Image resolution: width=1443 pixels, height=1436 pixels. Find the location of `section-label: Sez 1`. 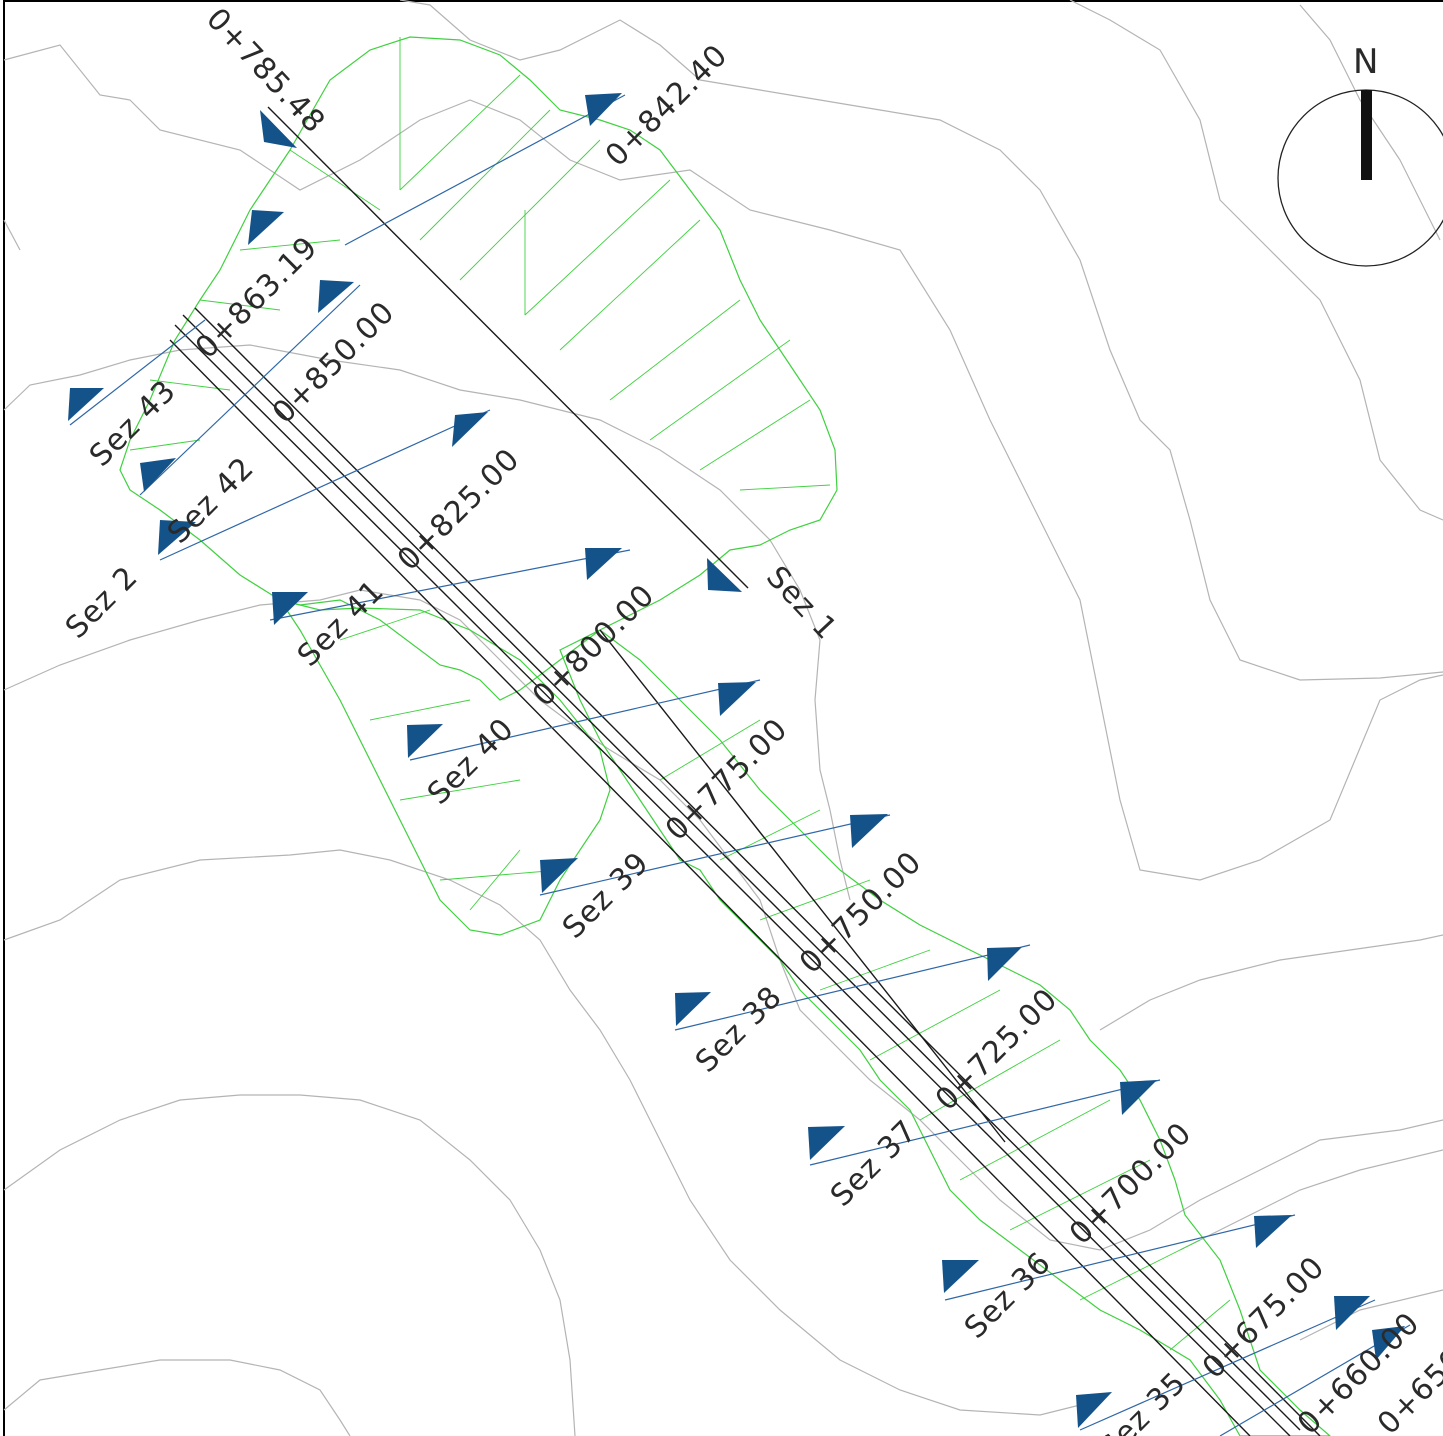

section-label: Sez 1 is located at coordinates (801, 603).